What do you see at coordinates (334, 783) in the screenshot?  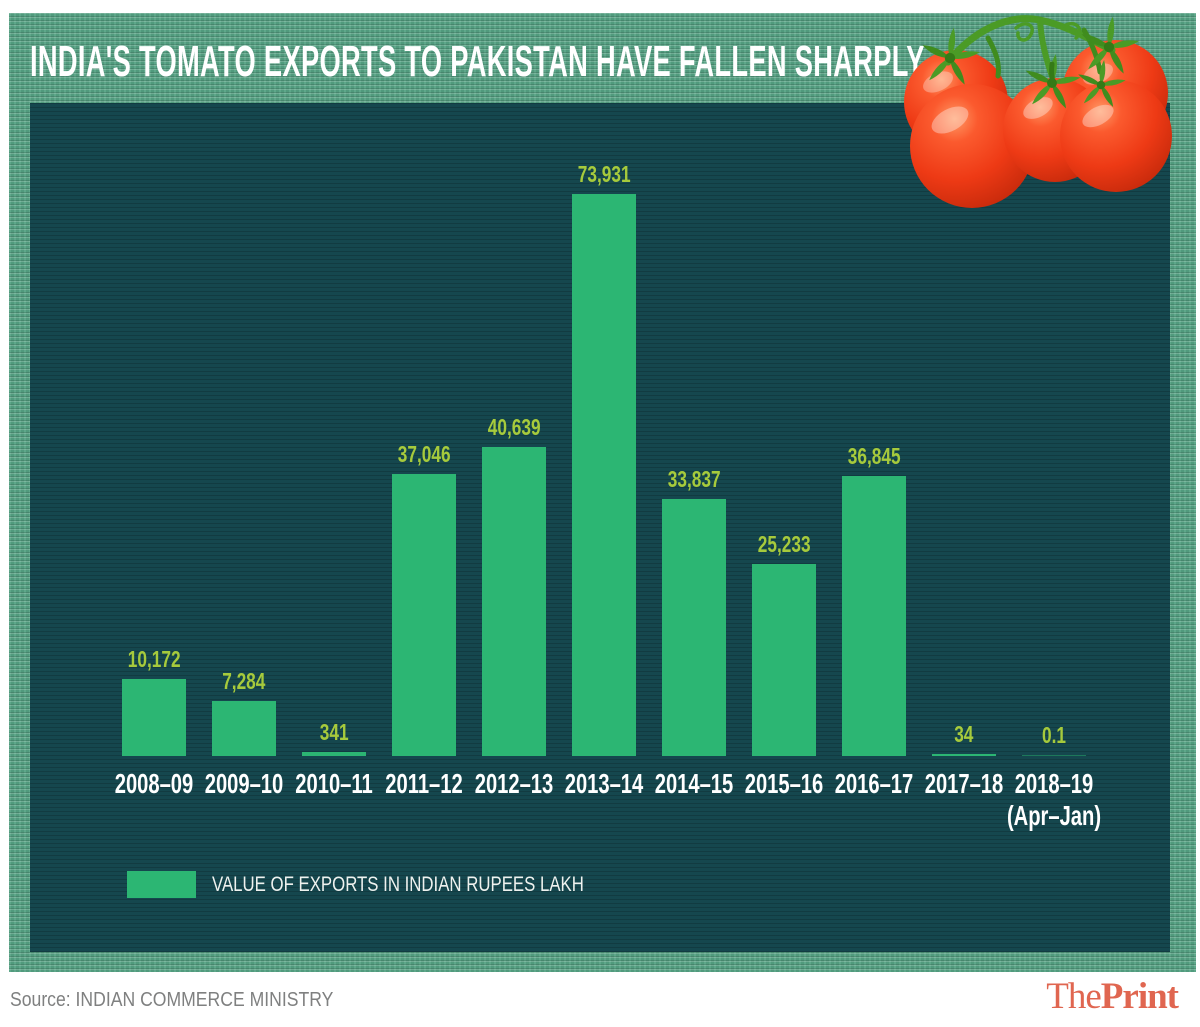 I see `category-label: 2010–11` at bounding box center [334, 783].